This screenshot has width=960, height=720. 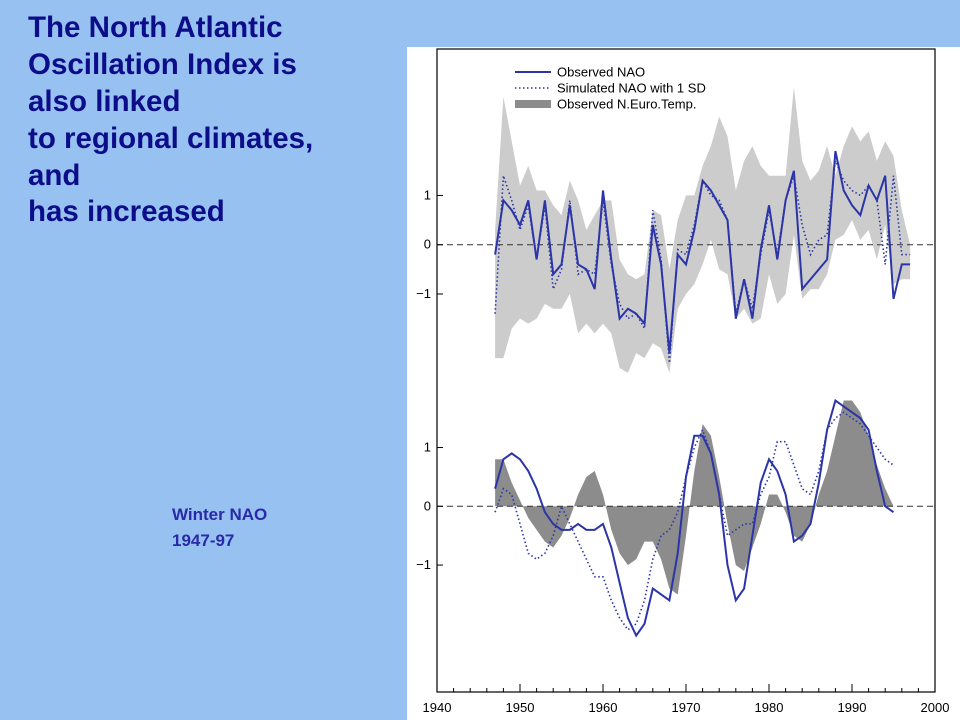 What do you see at coordinates (220, 514) in the screenshot?
I see `caption-line: Winter NAO` at bounding box center [220, 514].